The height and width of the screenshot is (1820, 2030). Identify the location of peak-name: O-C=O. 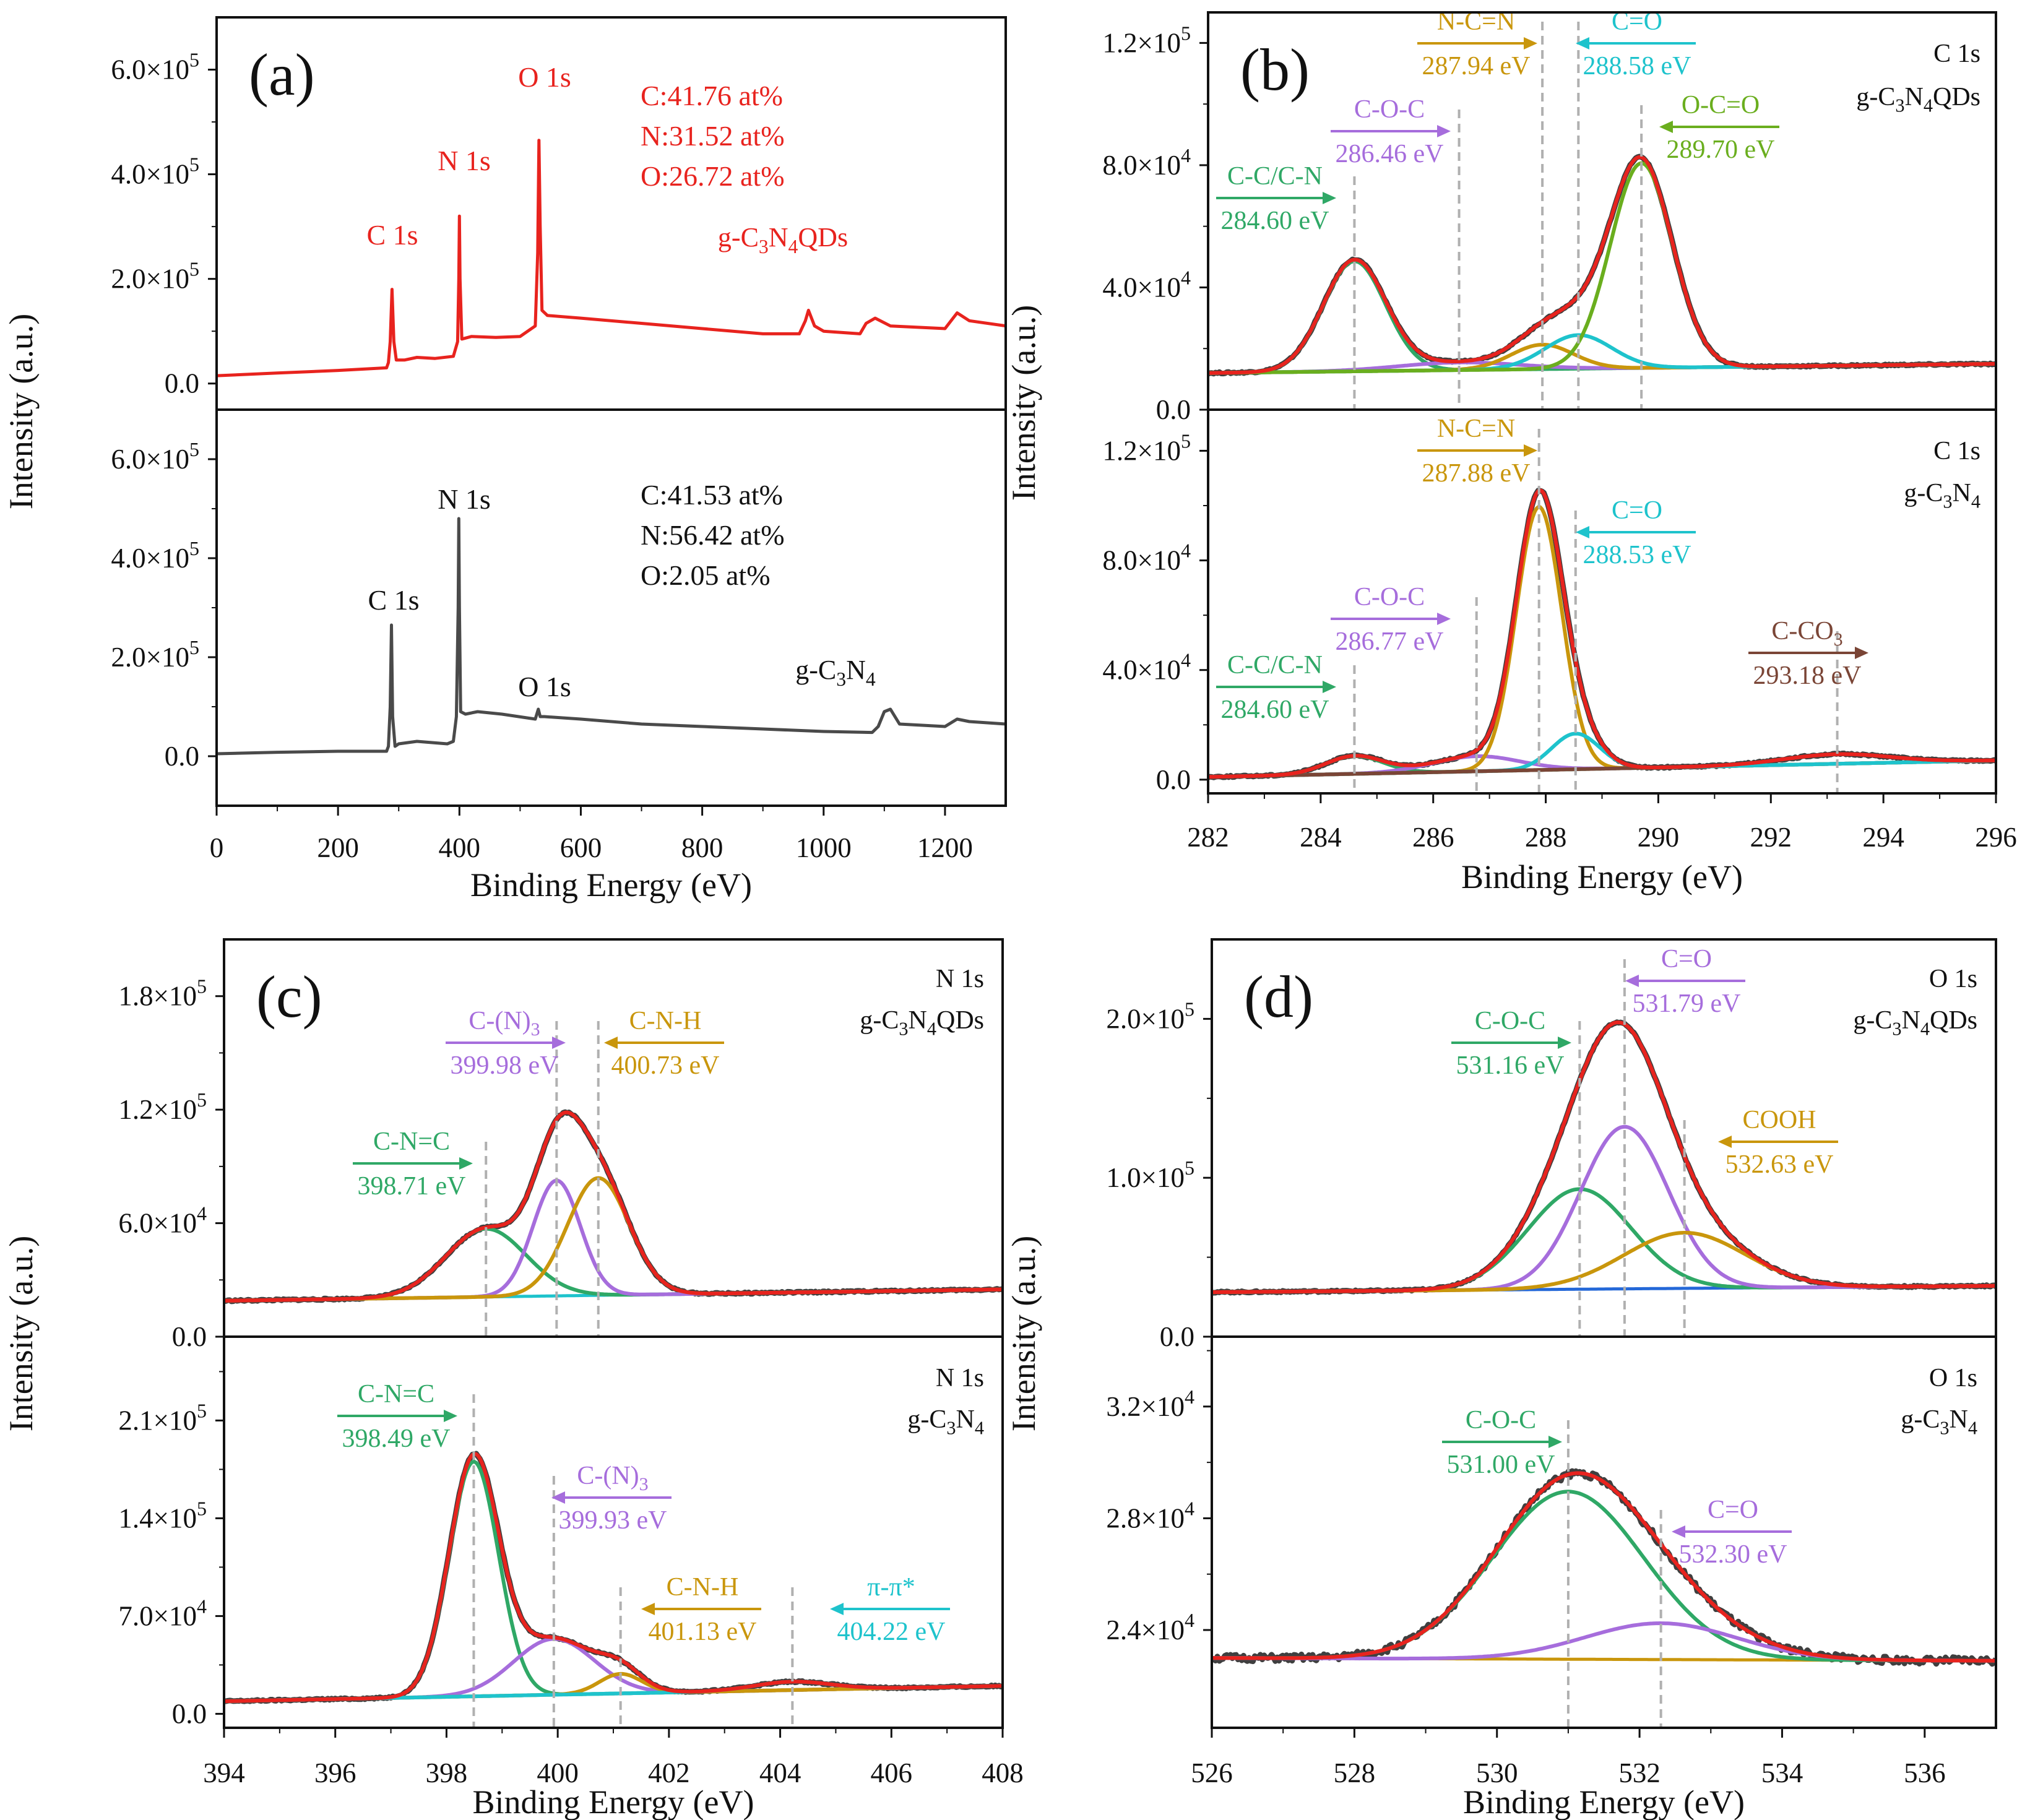
(1721, 105).